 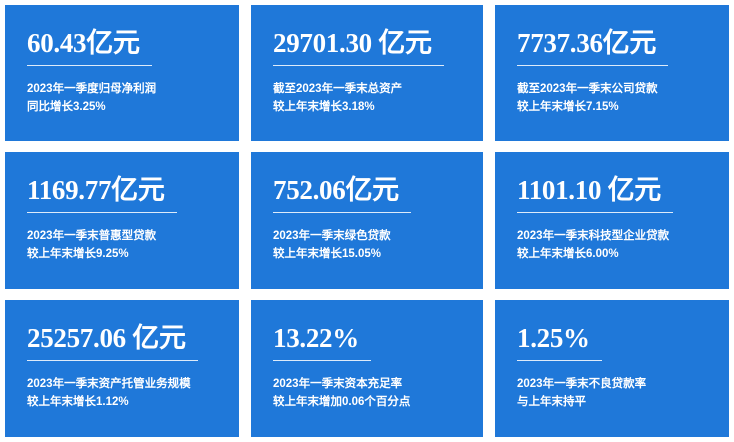 What do you see at coordinates (102, 193) in the screenshot?
I see `stat-value: 1169.77亿元` at bounding box center [102, 193].